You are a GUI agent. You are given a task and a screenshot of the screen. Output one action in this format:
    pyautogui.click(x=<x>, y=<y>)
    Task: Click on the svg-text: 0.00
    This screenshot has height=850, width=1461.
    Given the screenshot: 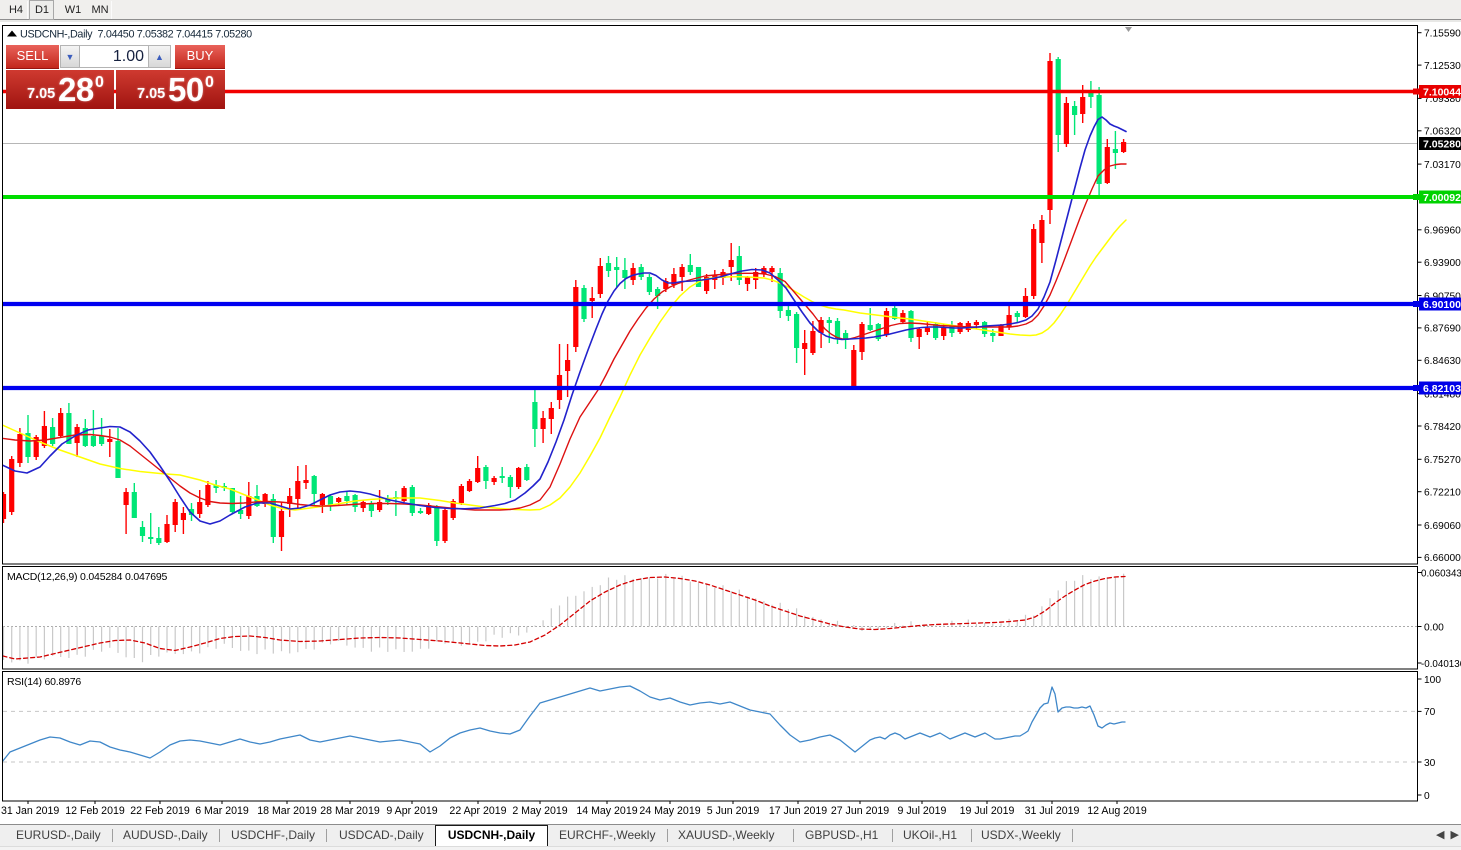 What is the action you would take?
    pyautogui.click(x=1434, y=627)
    